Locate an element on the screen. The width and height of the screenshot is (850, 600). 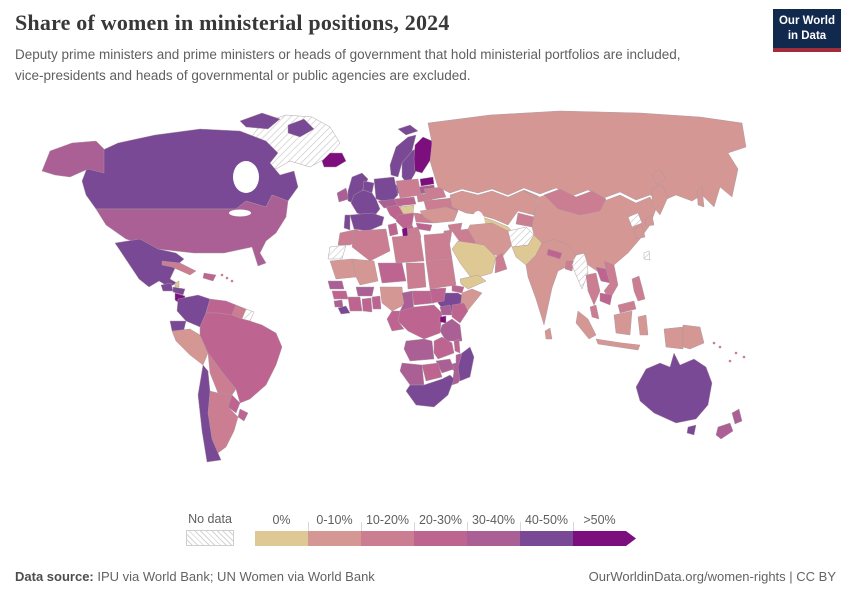
attribution-link: OurWorldinData.org/women-rights | CC BY is located at coordinates (712, 576).